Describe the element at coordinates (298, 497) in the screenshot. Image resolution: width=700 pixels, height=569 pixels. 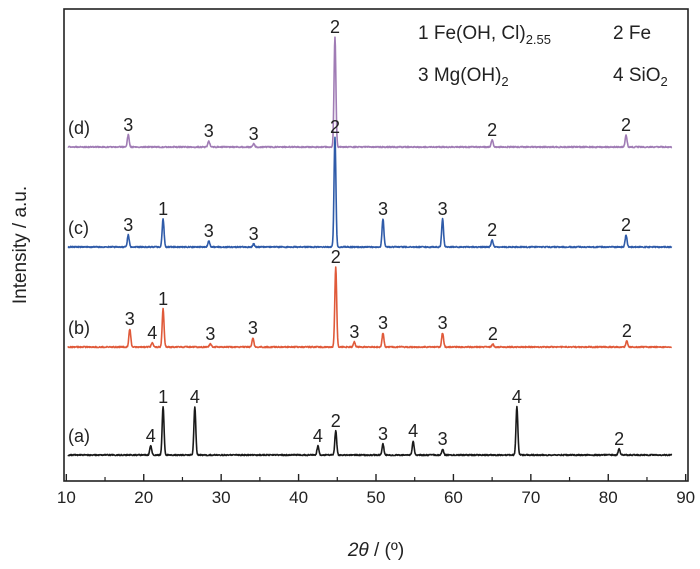
I see `x-tick-label: 40` at that location.